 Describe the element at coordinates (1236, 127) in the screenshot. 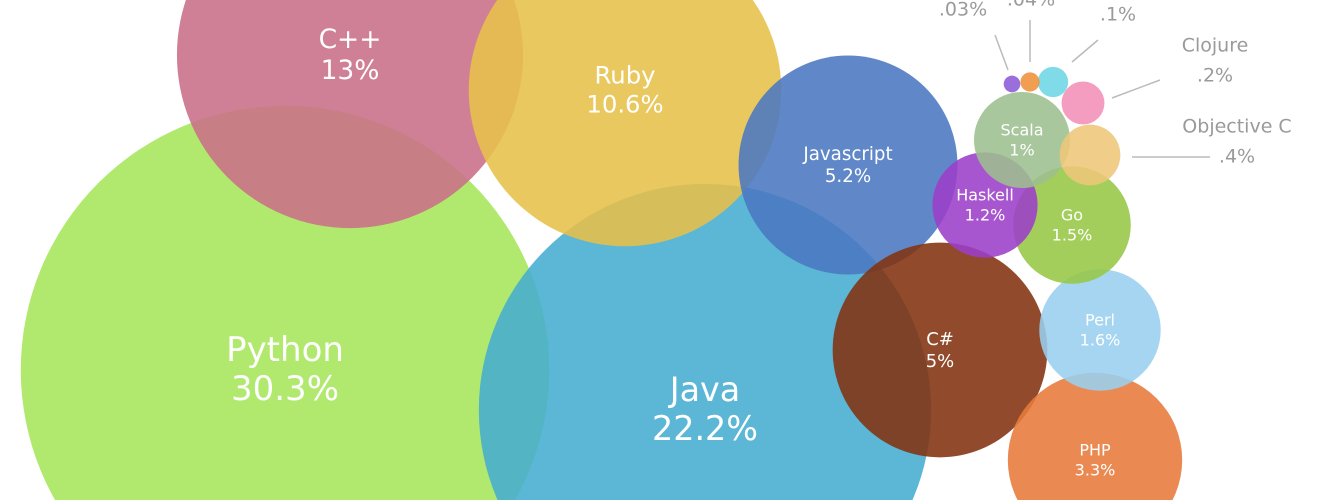

I see `bubble-name: Objective C` at that location.